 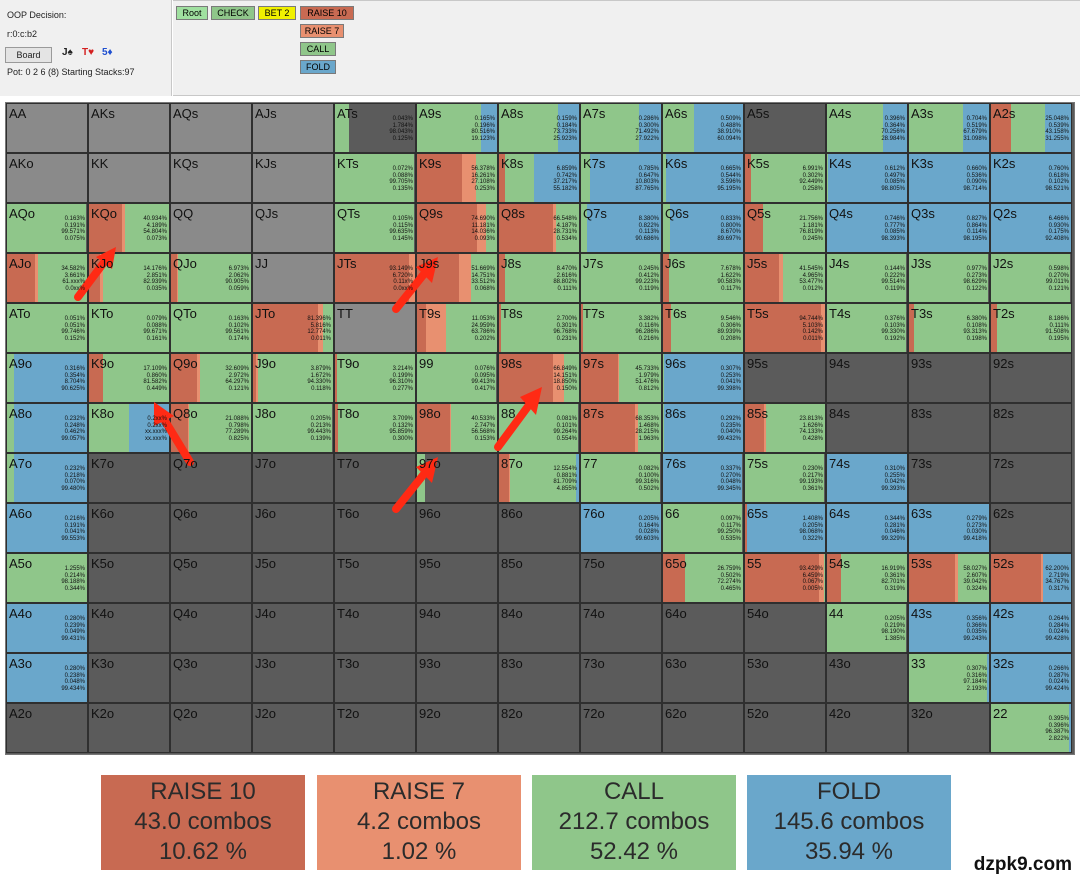 I want to click on hand-cell-t6o: T6o, so click(x=375, y=528).